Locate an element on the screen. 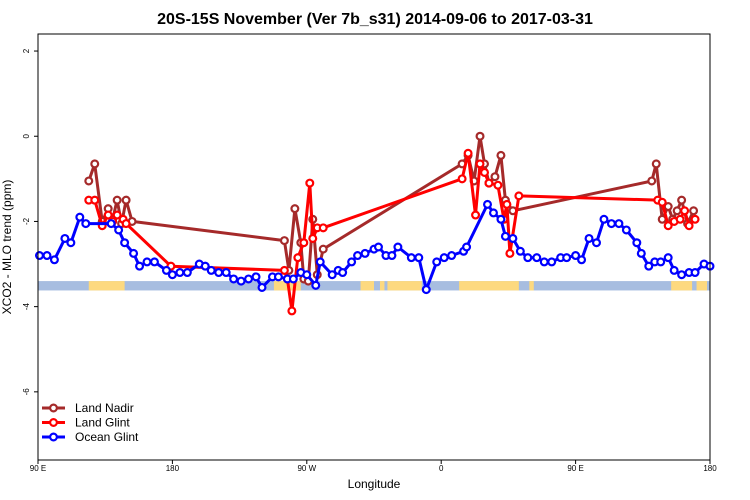  y-axis-ticks: 2 0 -2 -4 -6 is located at coordinates (30, 221).